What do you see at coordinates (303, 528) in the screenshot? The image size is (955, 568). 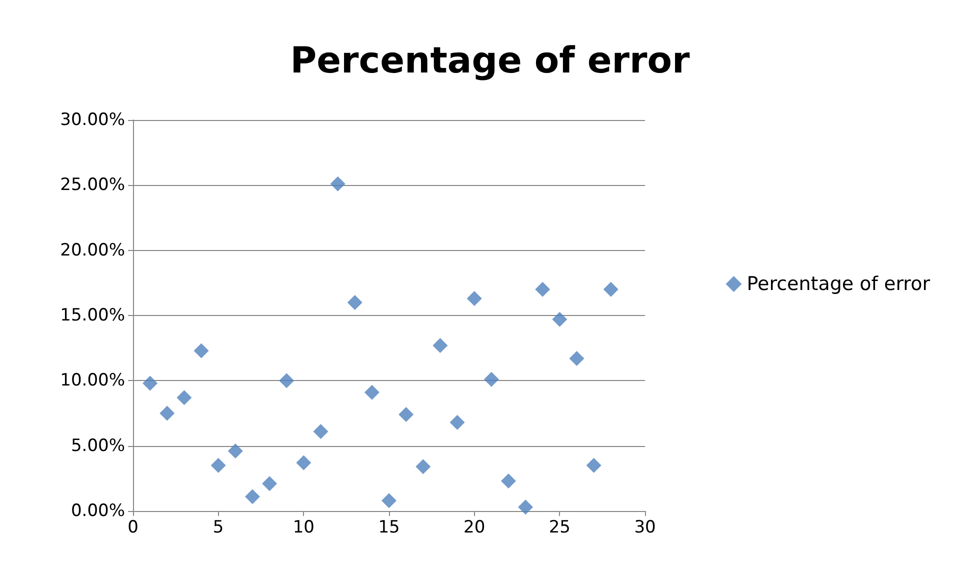 I see `x-tick-label: 10` at bounding box center [303, 528].